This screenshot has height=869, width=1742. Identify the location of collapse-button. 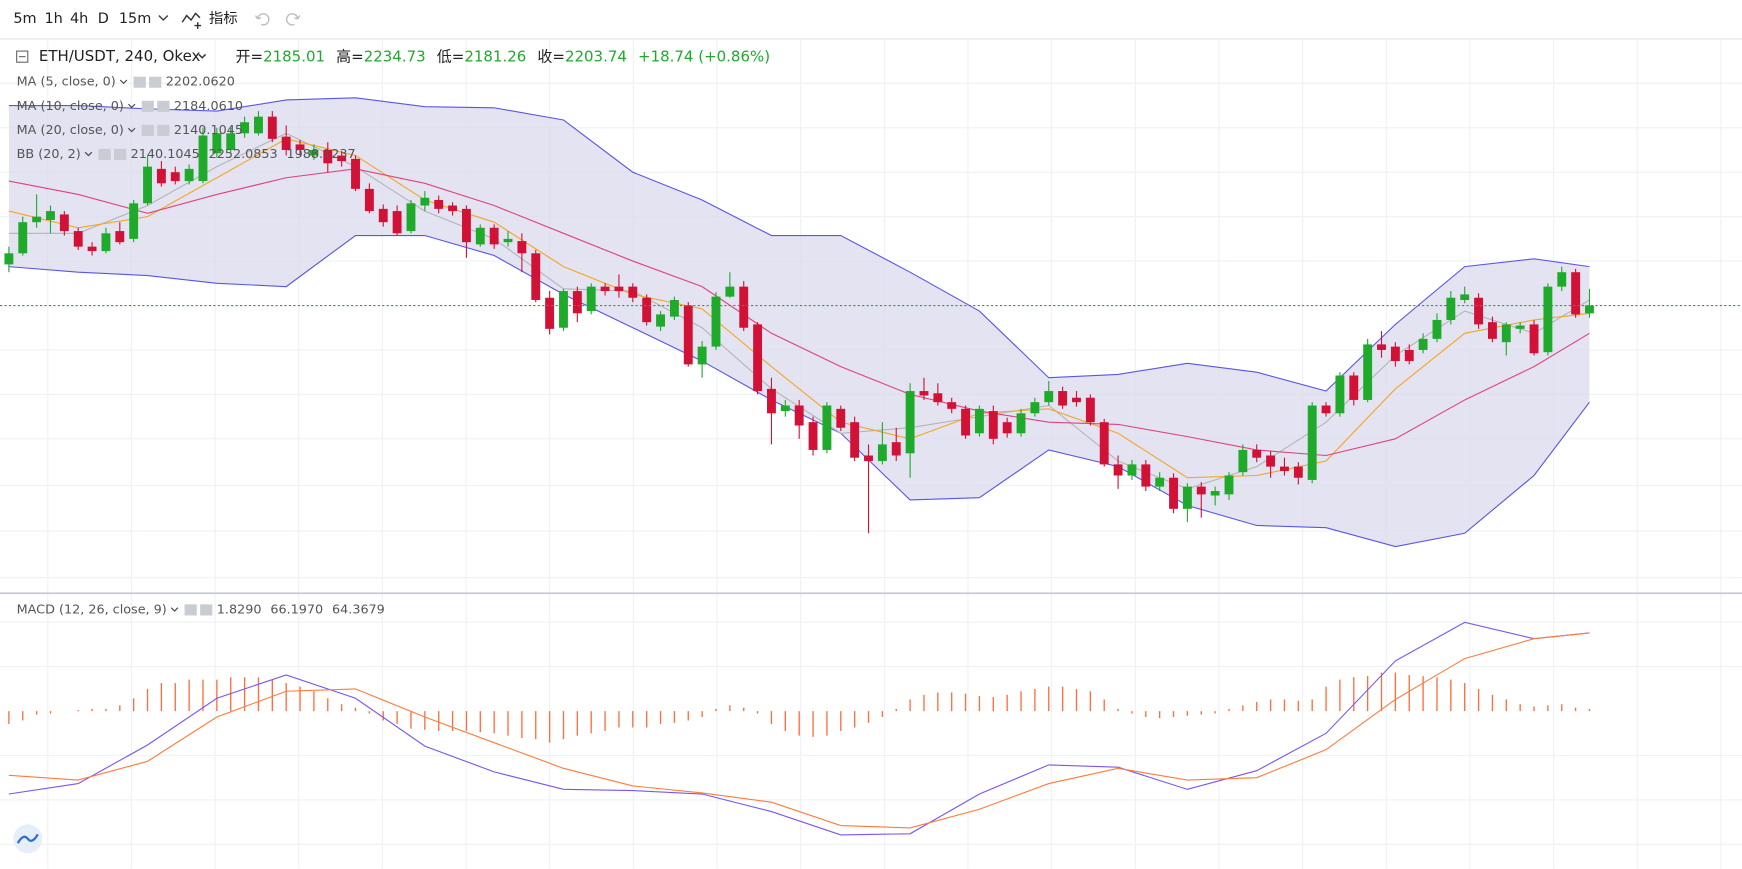
(22, 56).